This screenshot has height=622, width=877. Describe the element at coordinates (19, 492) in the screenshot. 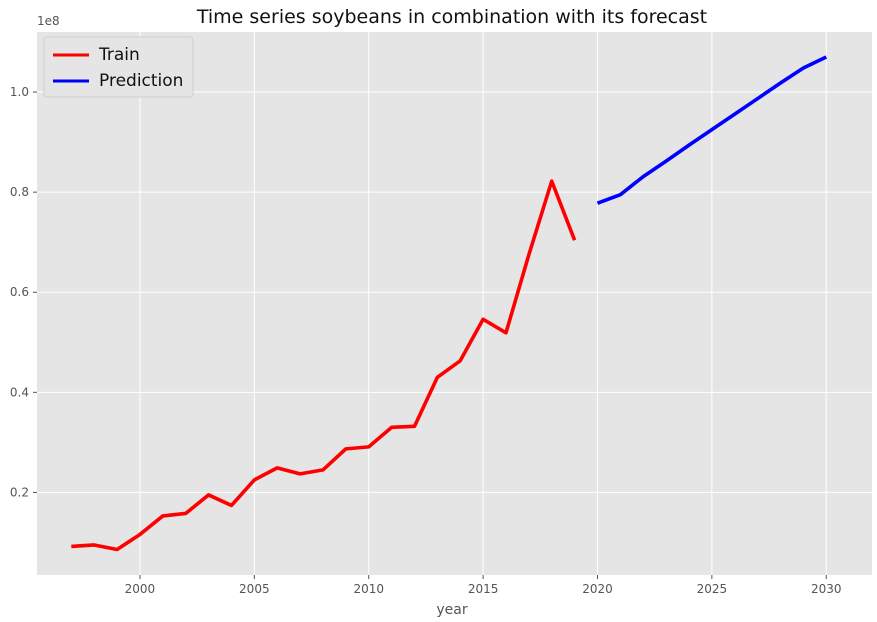

I see `y-tick-label: 0.2` at that location.